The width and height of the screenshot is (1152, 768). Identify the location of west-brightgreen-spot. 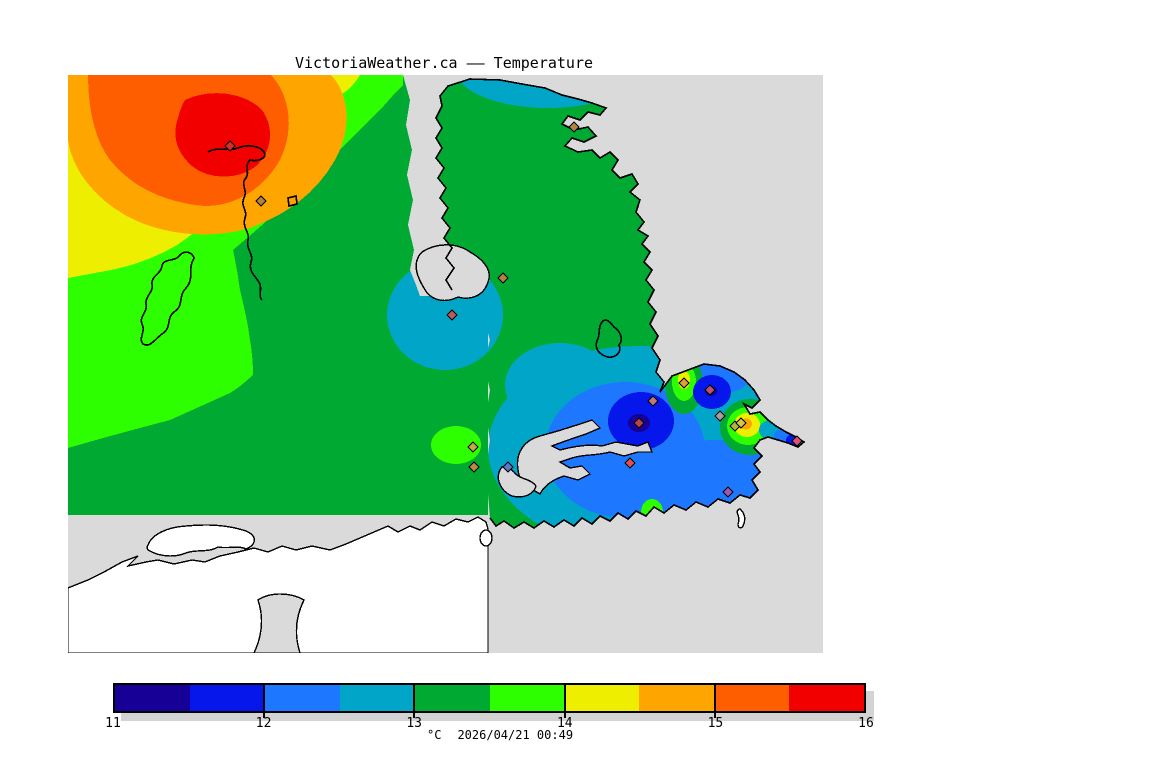
(456, 445).